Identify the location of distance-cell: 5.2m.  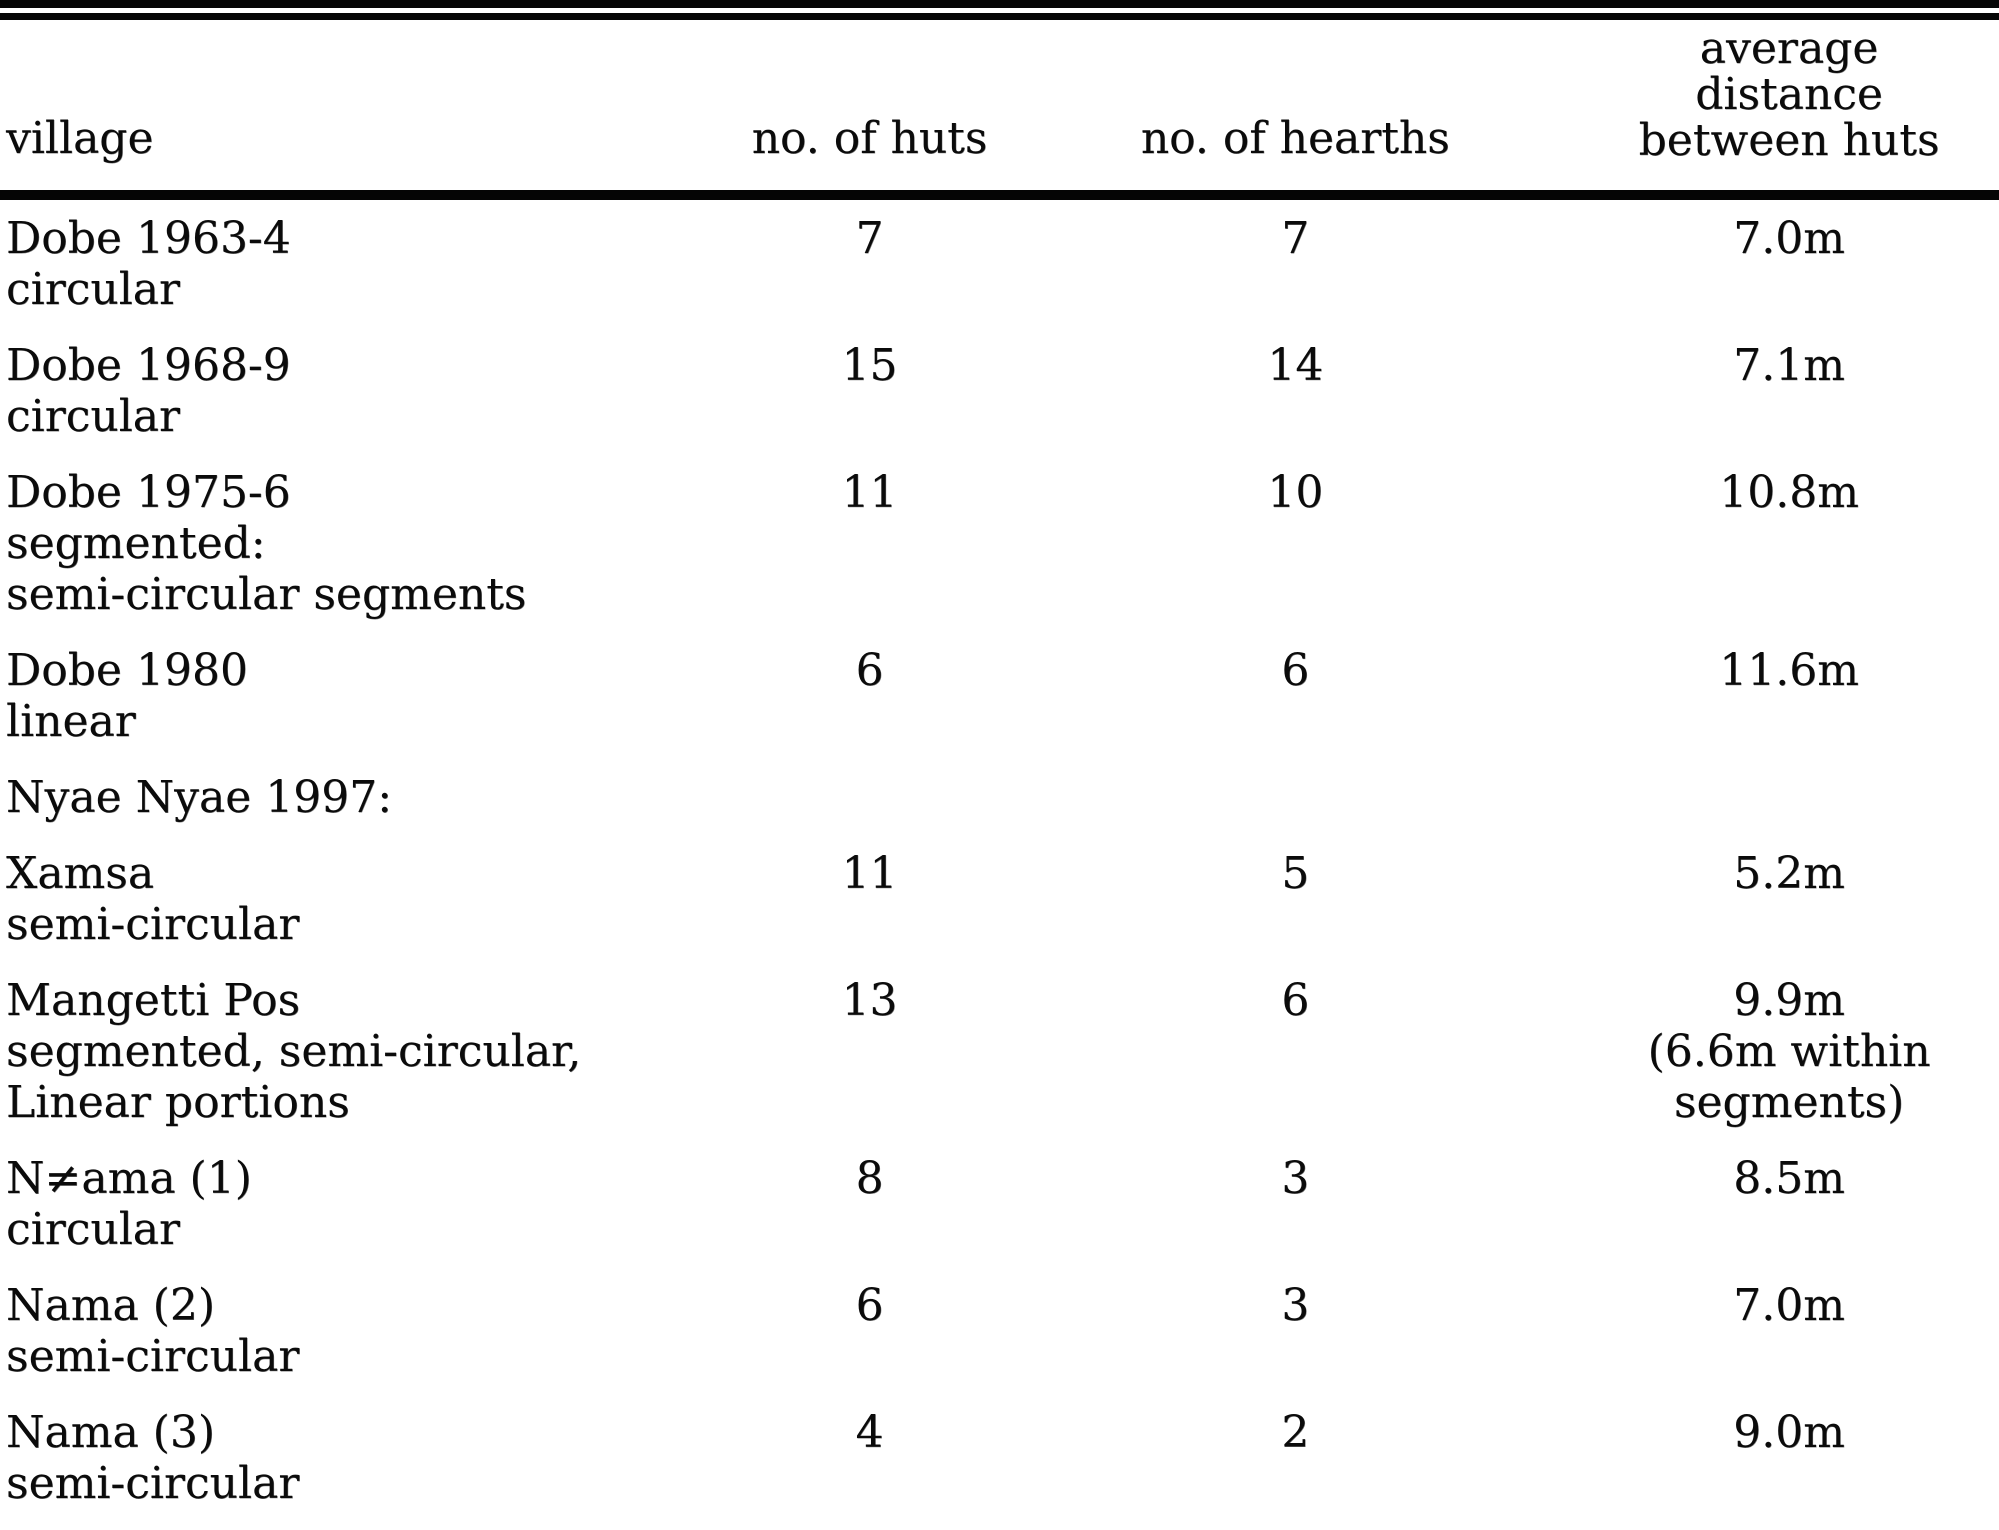
(1789, 886).